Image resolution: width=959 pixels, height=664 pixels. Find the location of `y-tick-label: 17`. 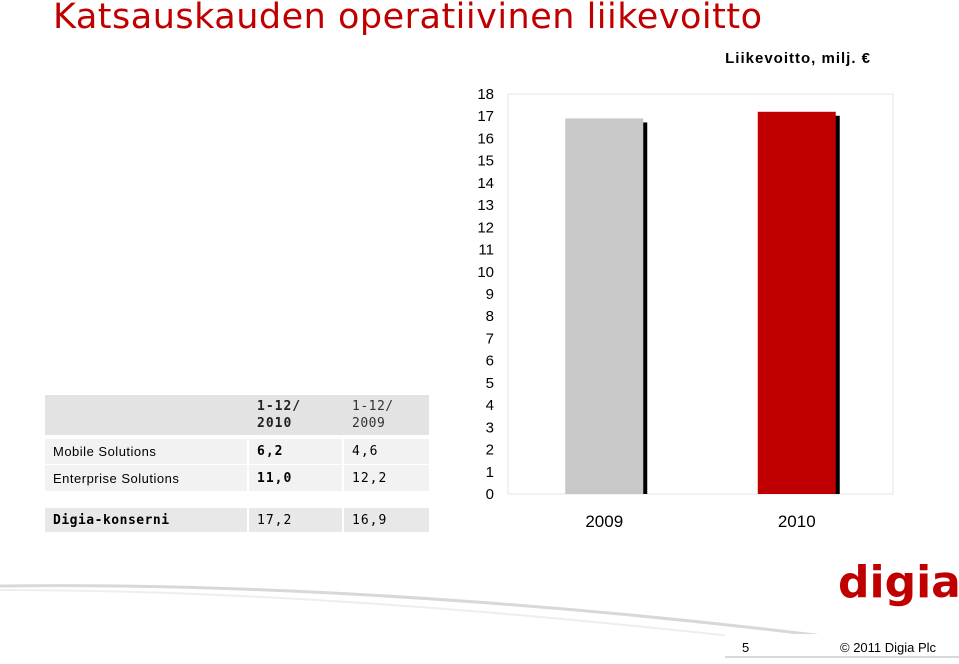

y-tick-label: 17 is located at coordinates (485, 116).